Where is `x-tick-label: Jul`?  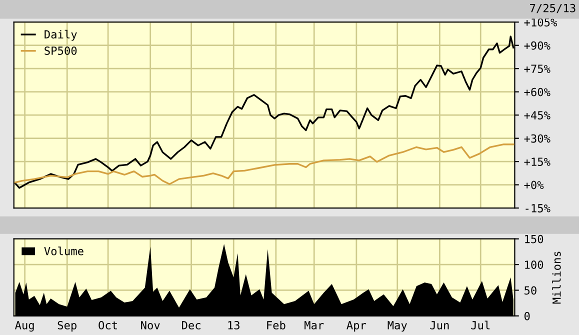 x-tick-label: Jul is located at coordinates (480, 325).